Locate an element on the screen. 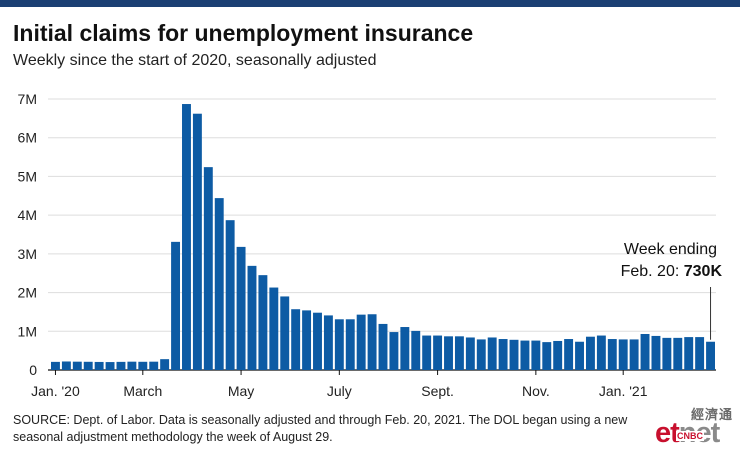  etnet-cnbc-logo: 經濟通 etnet CNBC is located at coordinates (696, 427).